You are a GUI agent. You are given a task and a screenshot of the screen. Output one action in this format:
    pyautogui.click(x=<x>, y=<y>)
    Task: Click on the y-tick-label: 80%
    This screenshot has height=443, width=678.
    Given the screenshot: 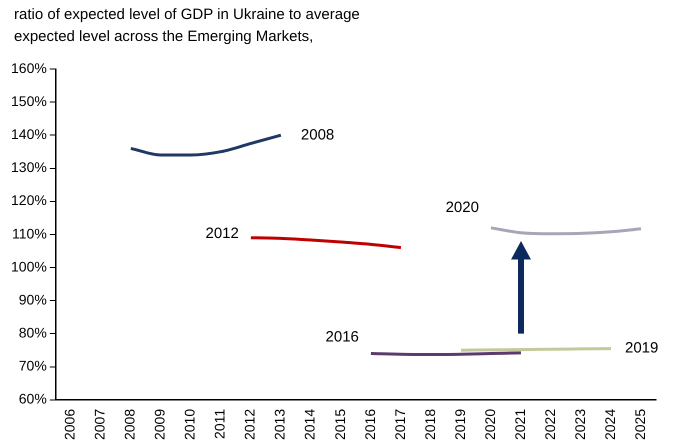 What is the action you would take?
    pyautogui.click(x=32, y=332)
    